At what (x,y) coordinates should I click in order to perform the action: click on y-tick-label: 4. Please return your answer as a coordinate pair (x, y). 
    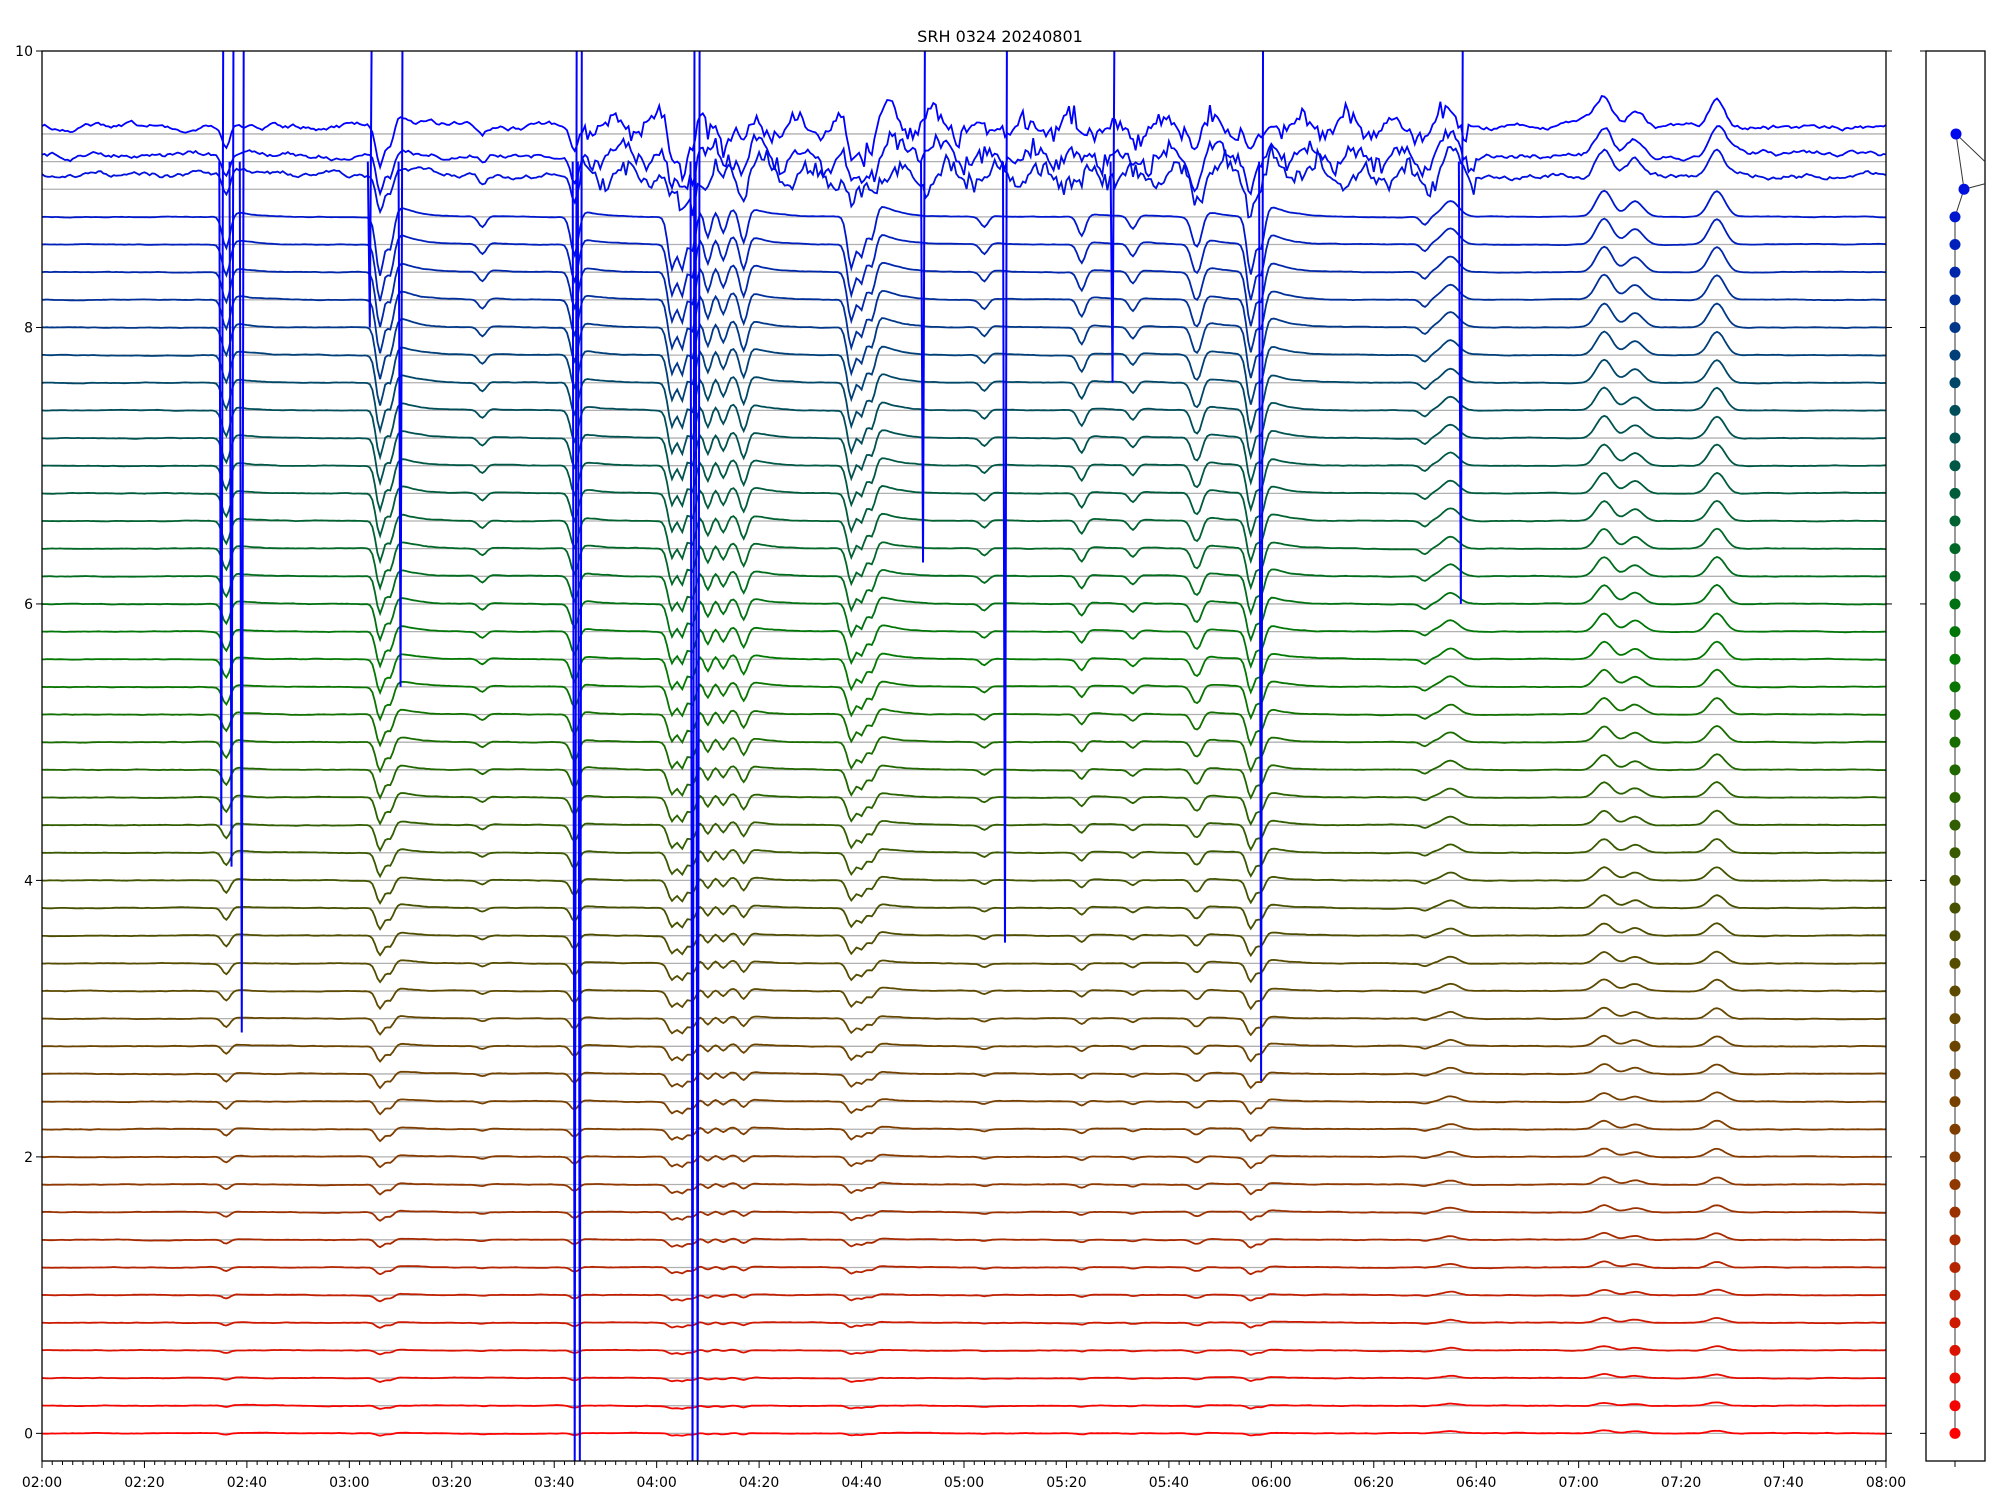
    Looking at the image, I should click on (28, 881).